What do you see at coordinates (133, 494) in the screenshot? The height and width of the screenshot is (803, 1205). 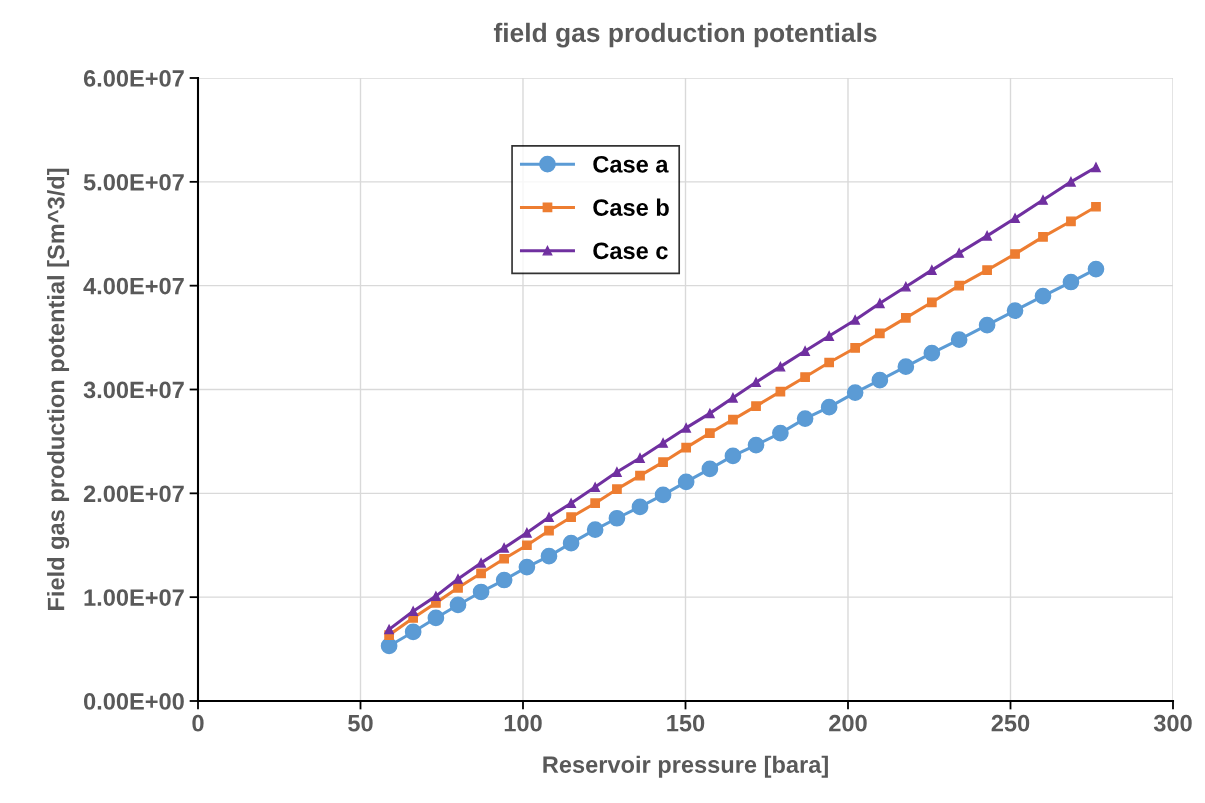 I see `y-tick-label: 2.00E+07` at bounding box center [133, 494].